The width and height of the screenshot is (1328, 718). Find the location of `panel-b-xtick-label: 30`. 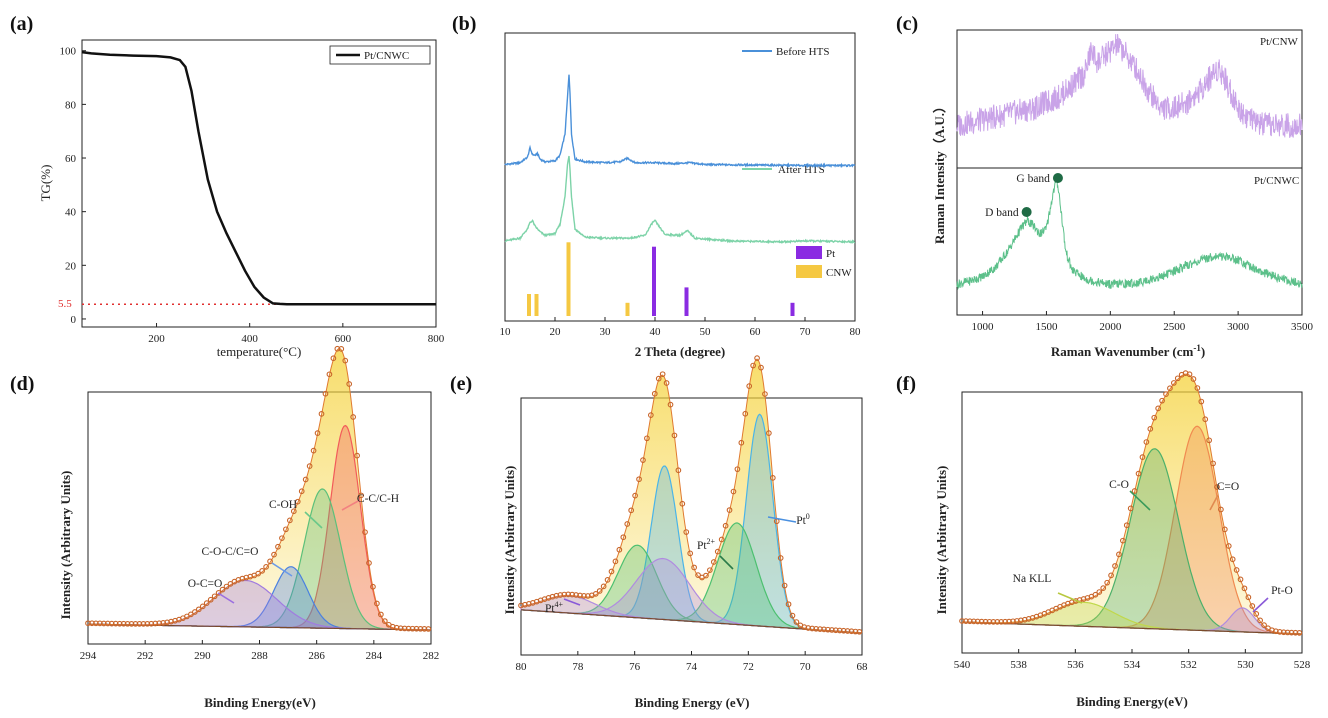

panel-b-xtick-label: 30 is located at coordinates (606, 332).